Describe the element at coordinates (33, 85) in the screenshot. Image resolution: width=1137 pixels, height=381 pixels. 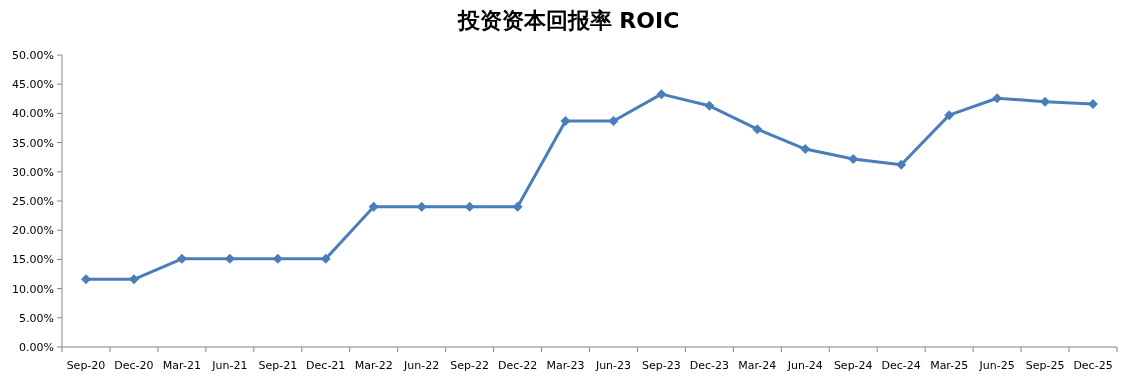
I see `y-tick-label: 45.00%` at that location.